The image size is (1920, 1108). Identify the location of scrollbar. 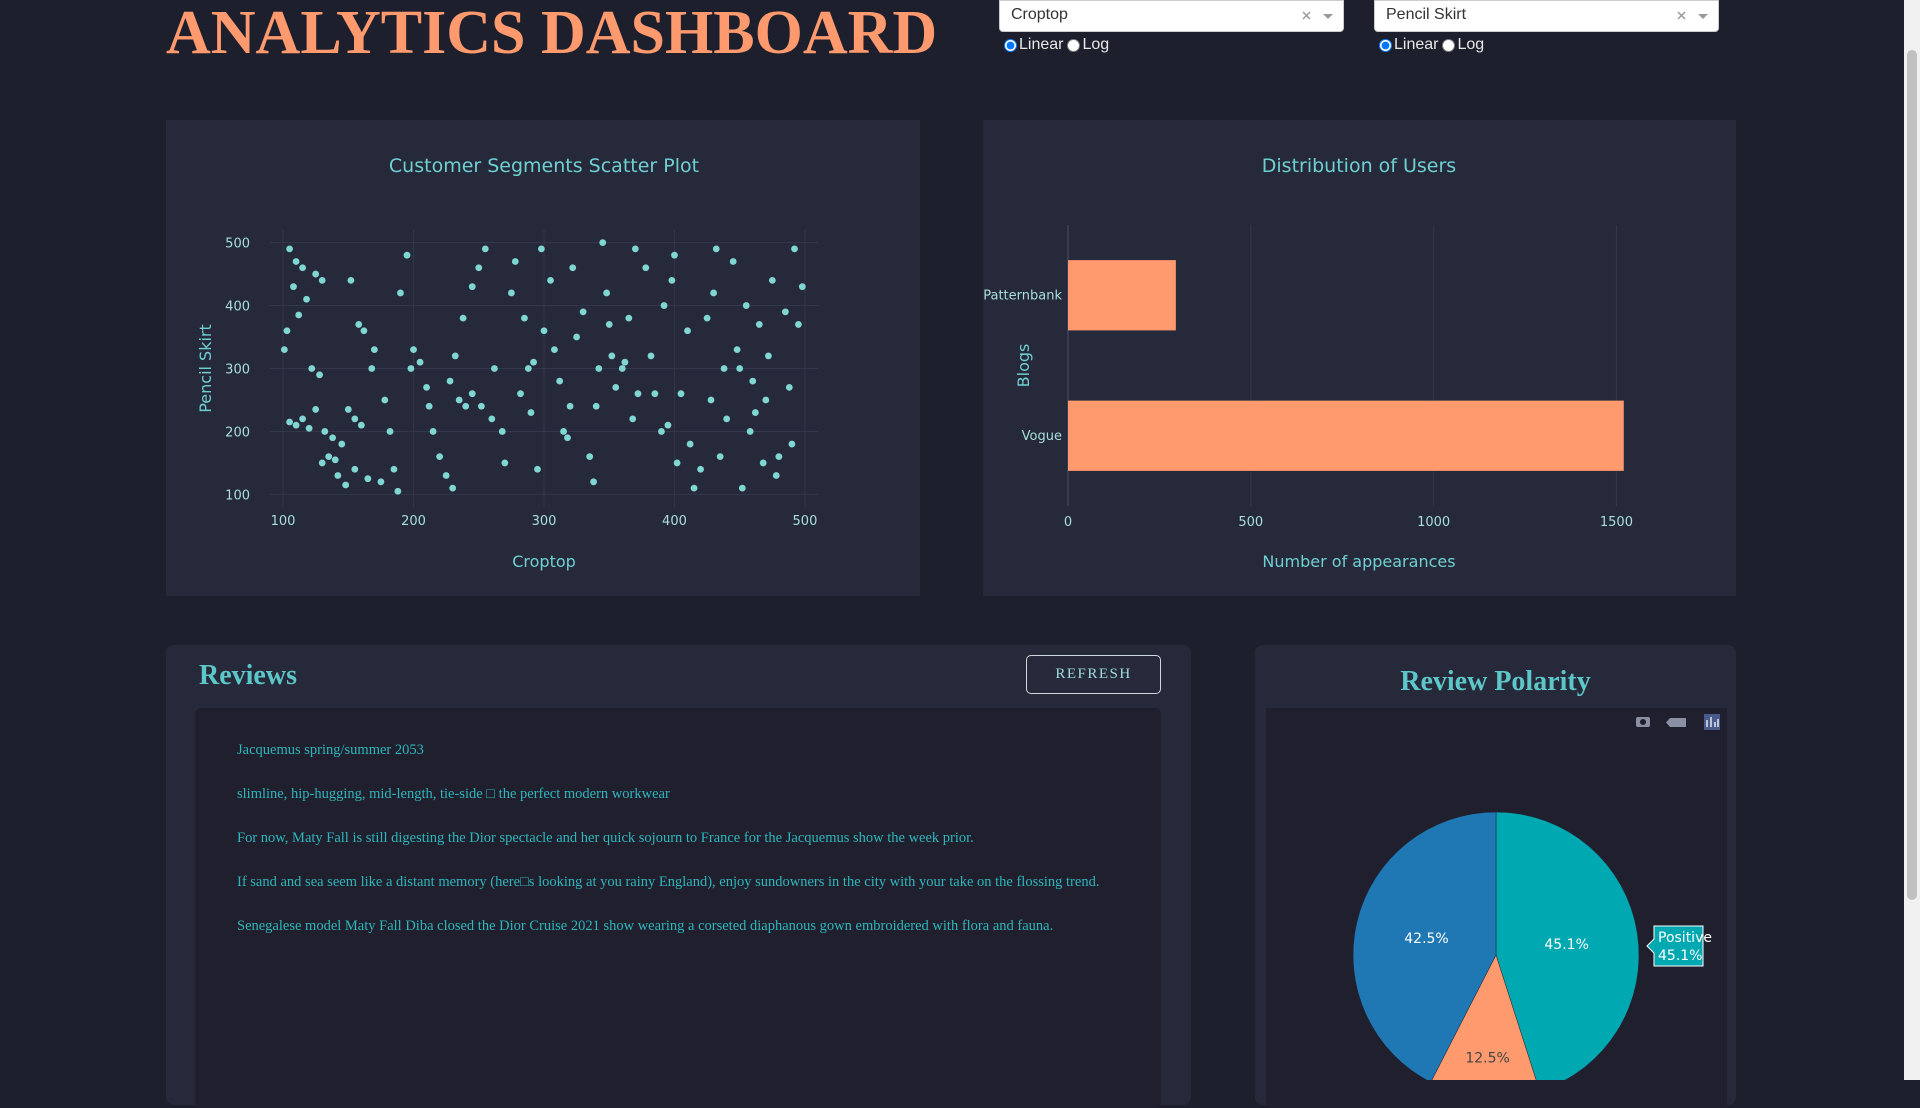
(1912, 540).